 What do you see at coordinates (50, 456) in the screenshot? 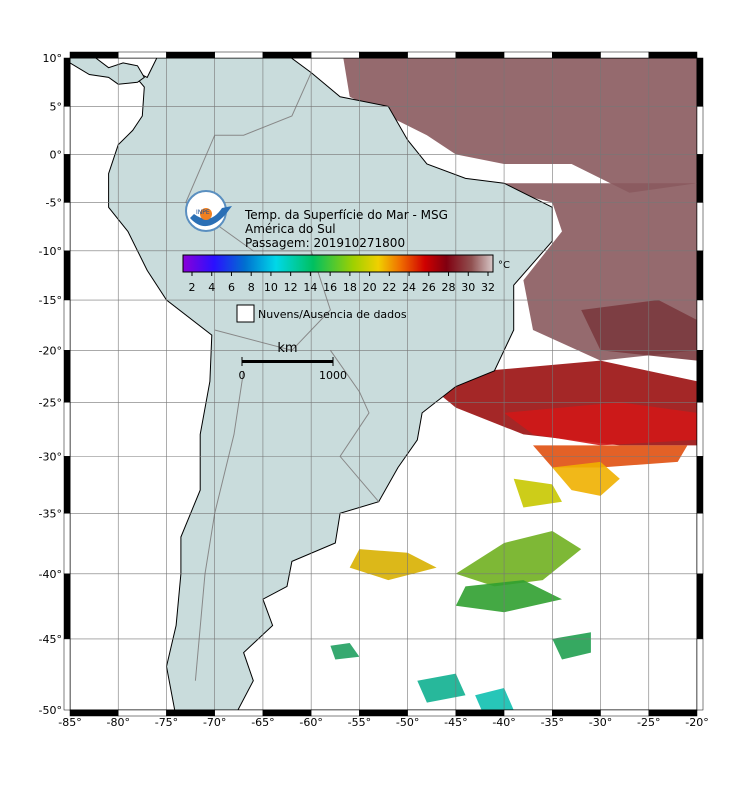
I see `lat-tick-label: -30°` at bounding box center [50, 456].